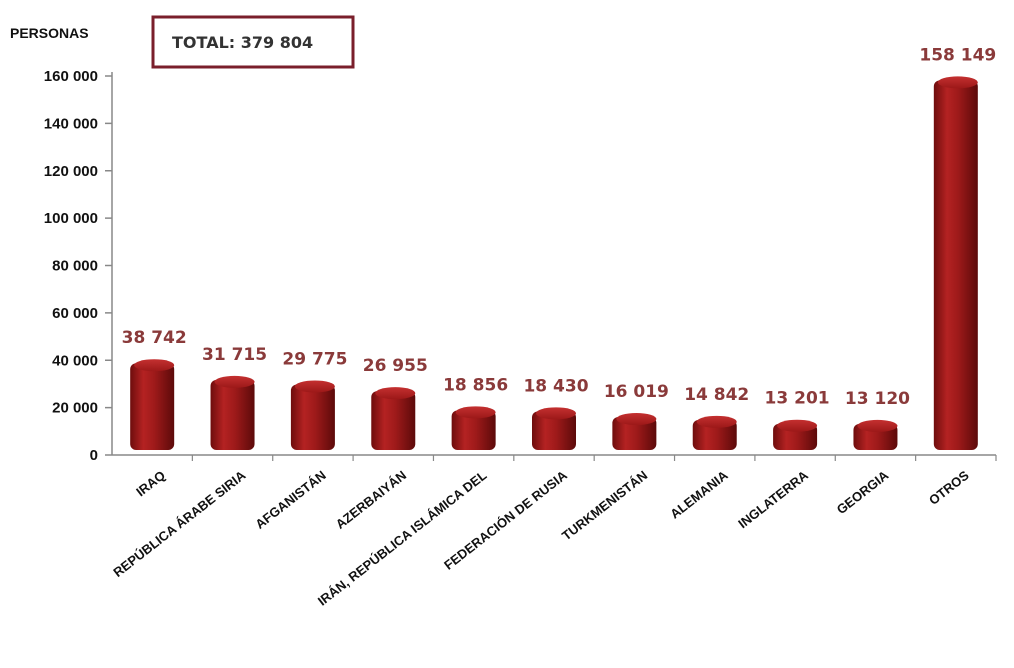  Describe the element at coordinates (773, 499) in the screenshot. I see `x-tick-label: INGLATERRA` at that location.